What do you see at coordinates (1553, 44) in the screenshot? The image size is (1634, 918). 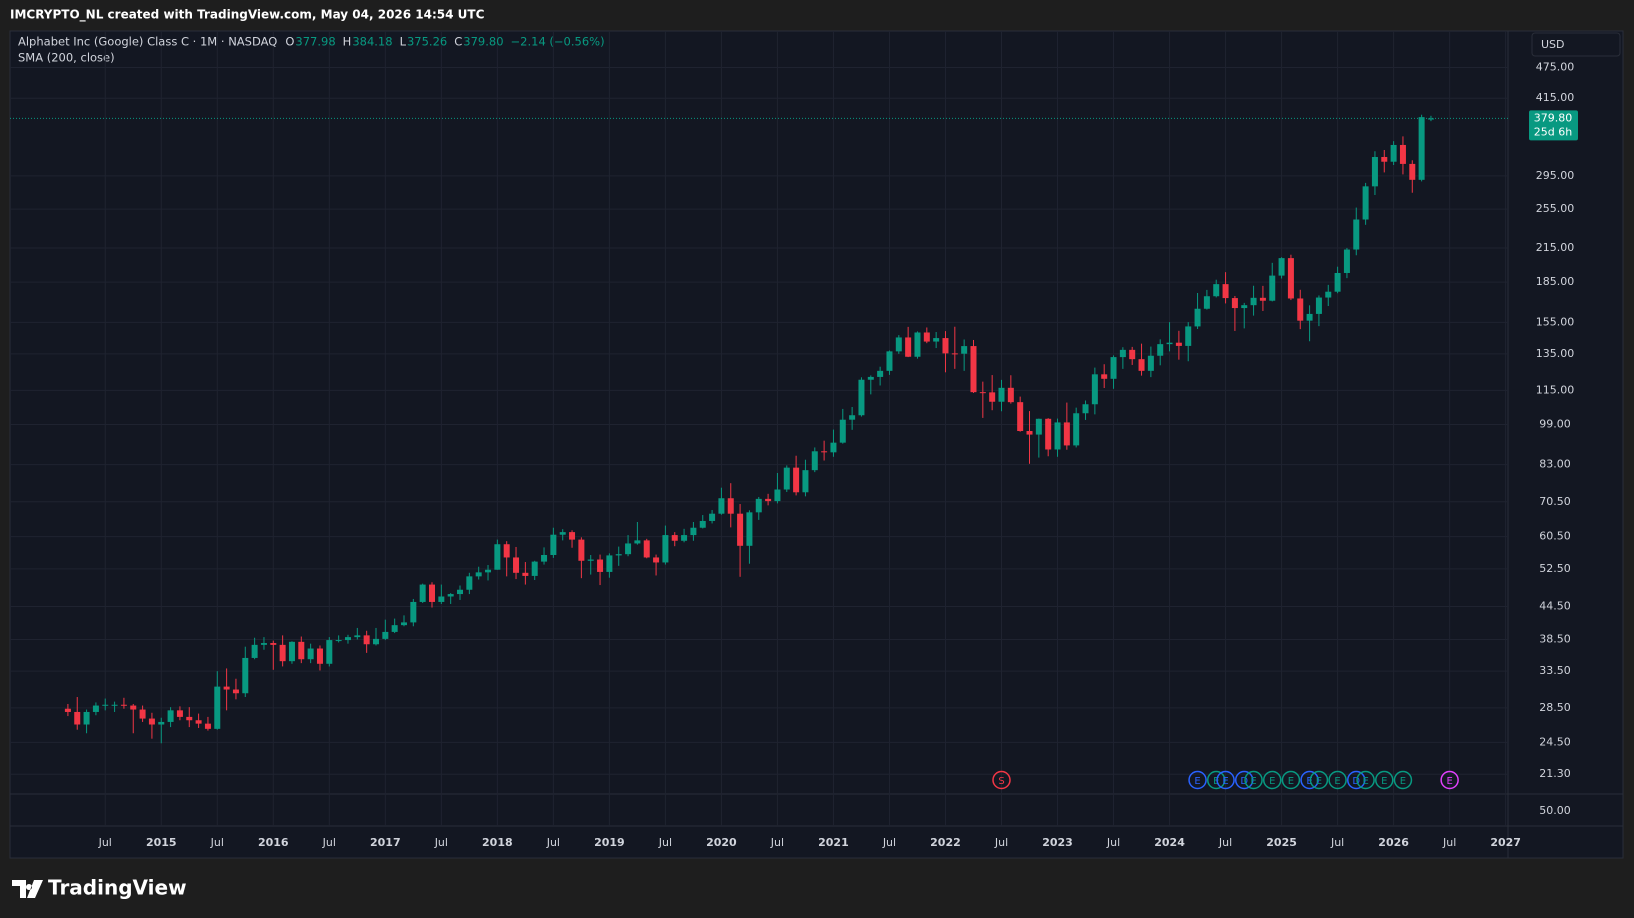 I see `currency: USD` at bounding box center [1553, 44].